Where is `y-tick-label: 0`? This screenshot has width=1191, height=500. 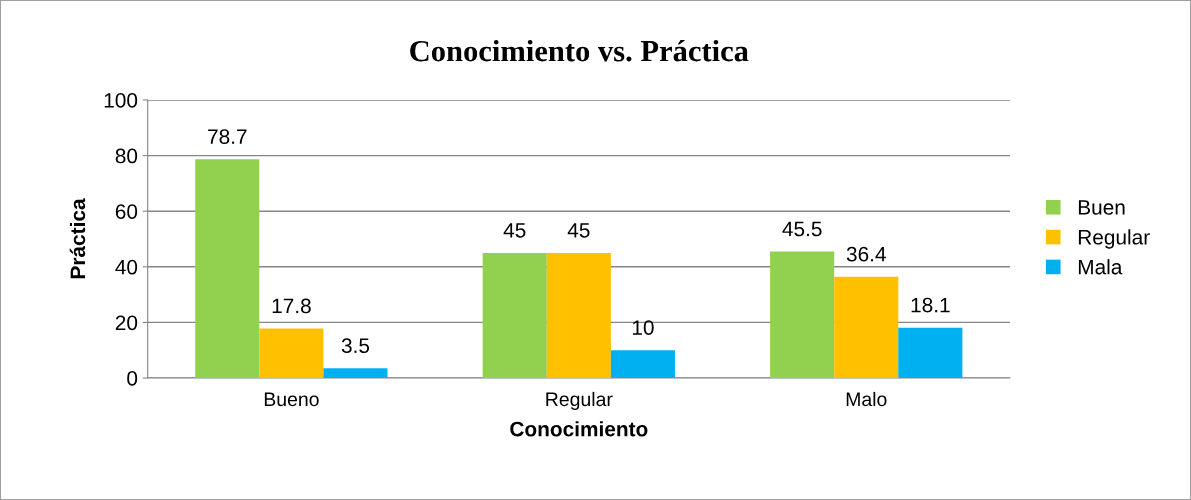
y-tick-label: 0 is located at coordinates (132, 378).